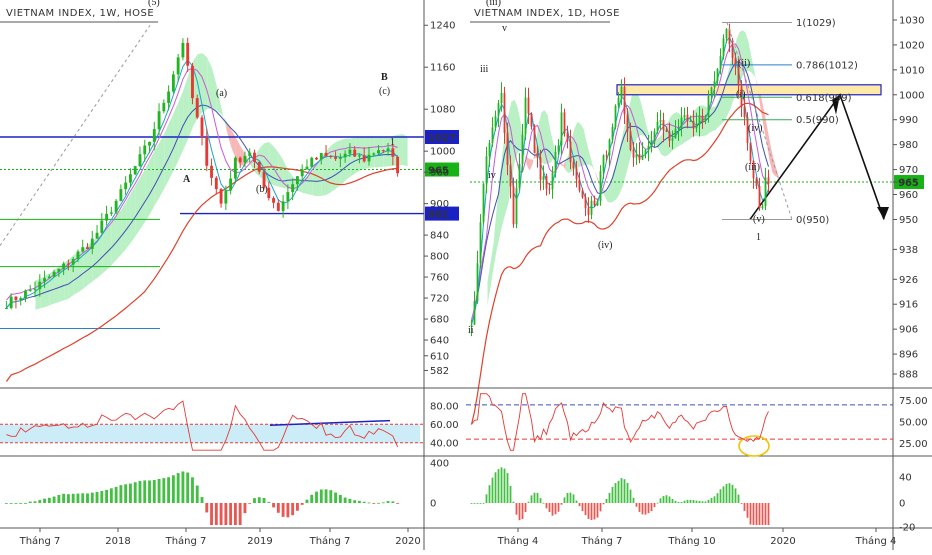 Image resolution: width=932 pixels, height=555 pixels. What do you see at coordinates (330, 541) in the screenshot?
I see `time-tick-label: Tháng 7` at bounding box center [330, 541].